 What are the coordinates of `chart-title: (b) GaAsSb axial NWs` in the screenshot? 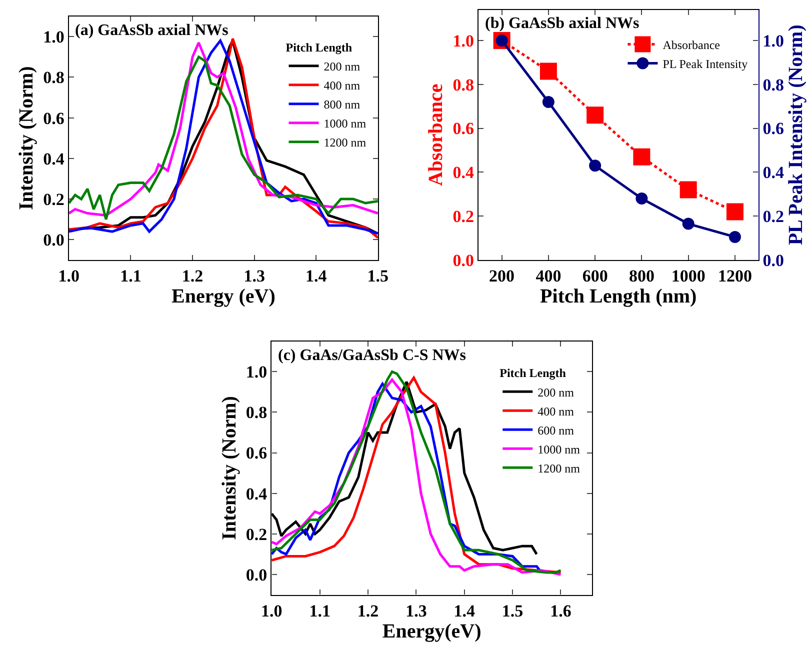 It's located at (562, 23).